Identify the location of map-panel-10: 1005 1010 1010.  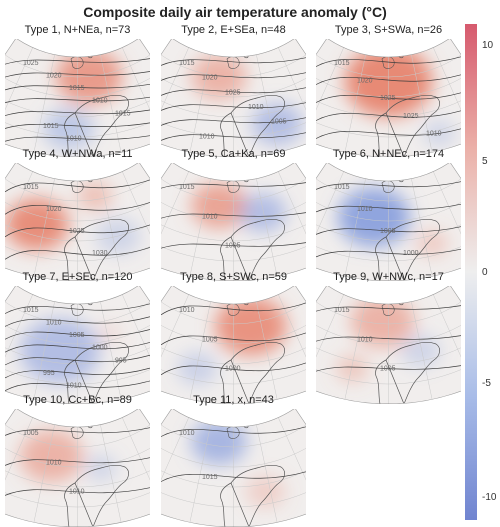
(77, 468).